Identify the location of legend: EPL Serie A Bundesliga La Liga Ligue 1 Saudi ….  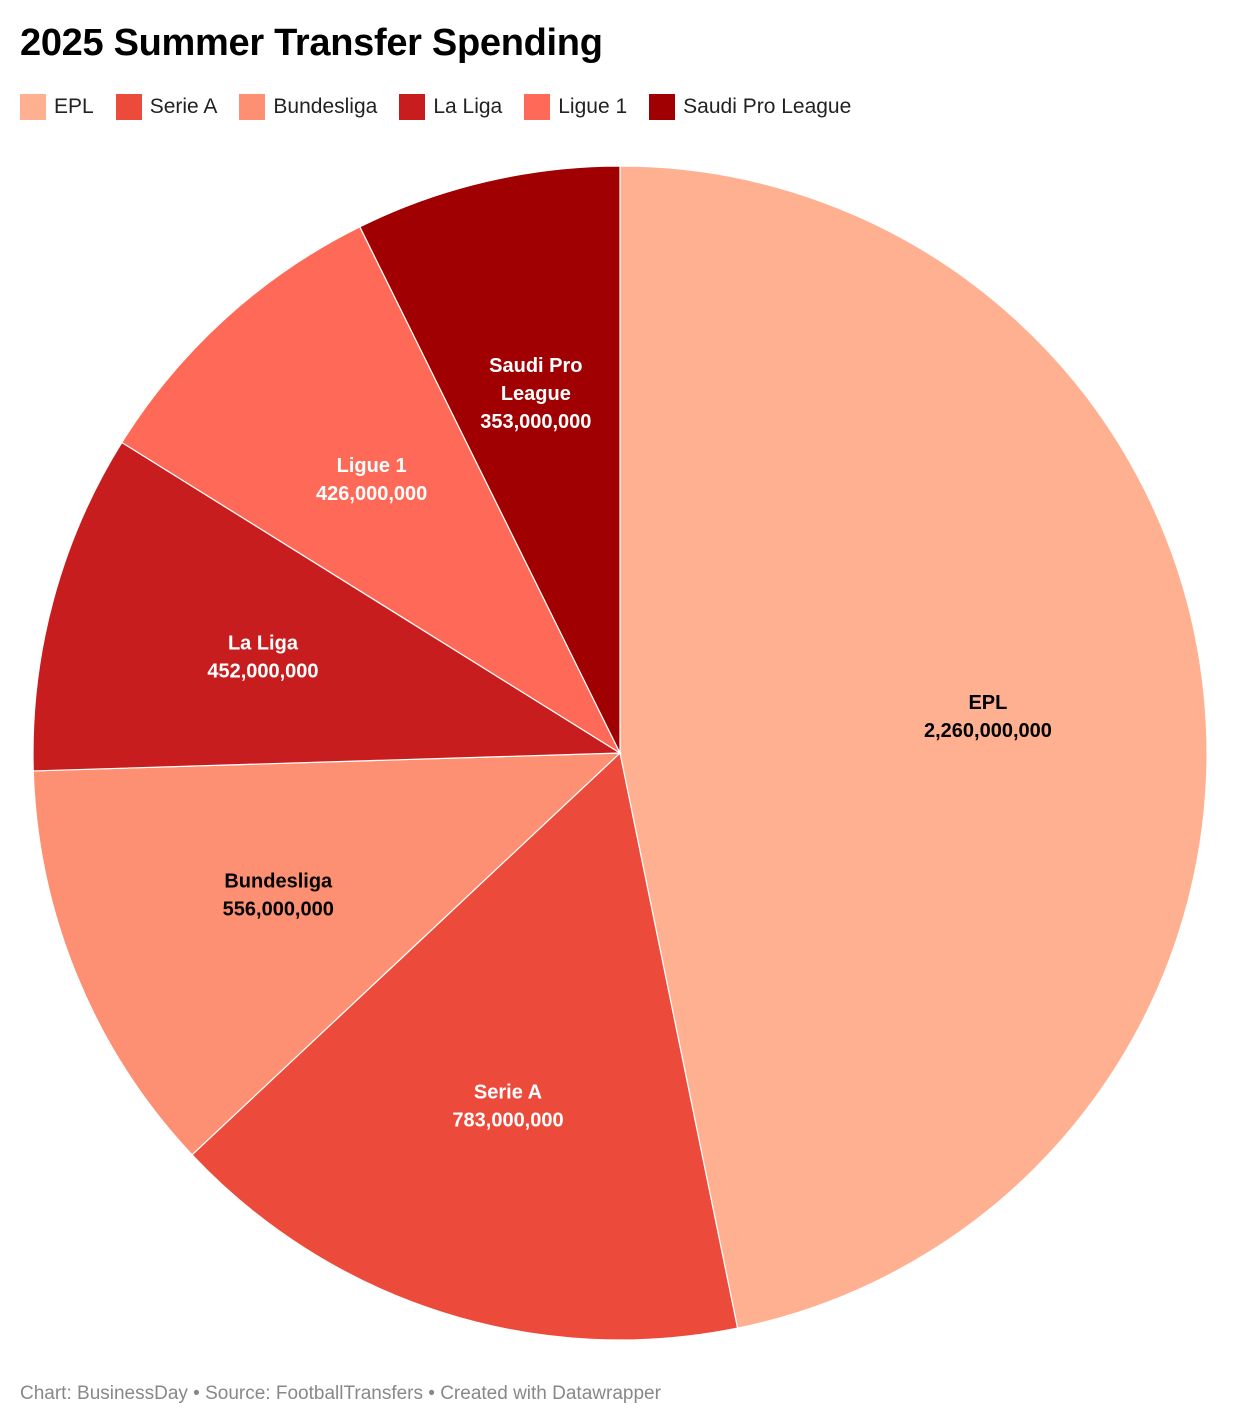
(435, 107).